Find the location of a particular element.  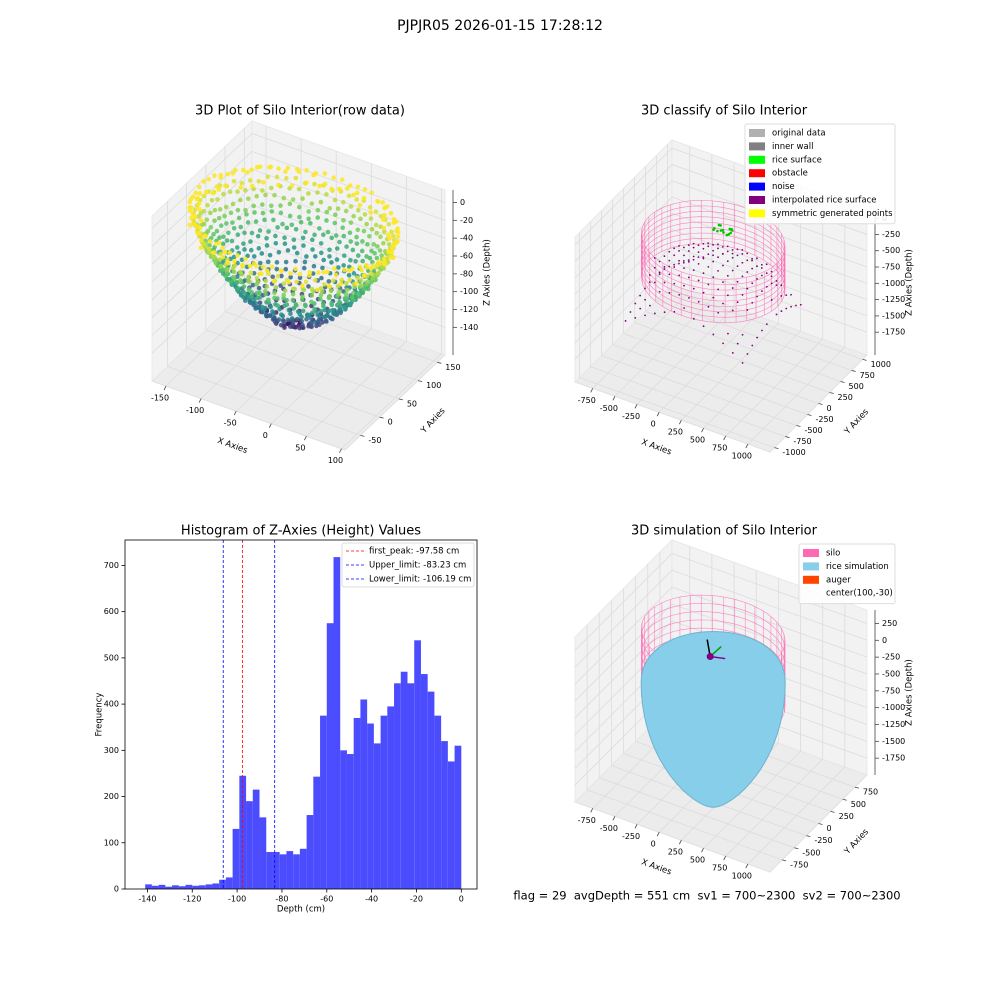

legend-label: obstacle is located at coordinates (790, 174).